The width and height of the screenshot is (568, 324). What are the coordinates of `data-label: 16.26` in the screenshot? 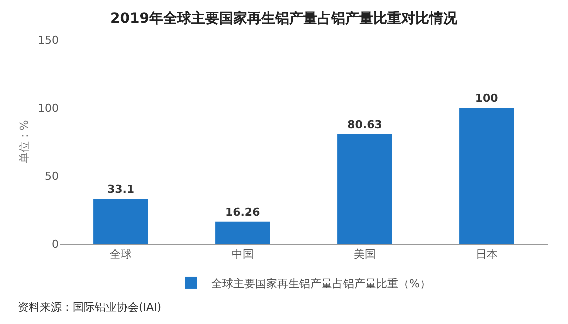 It's located at (243, 212).